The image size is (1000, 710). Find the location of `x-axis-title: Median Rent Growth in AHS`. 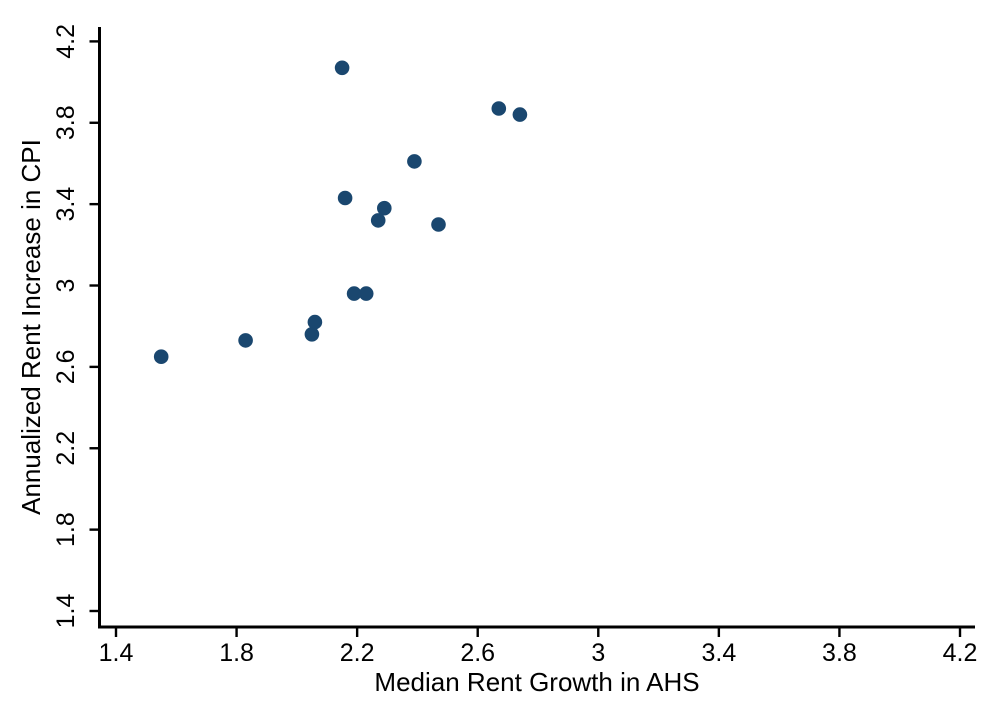

x-axis-title: Median Rent Growth in AHS is located at coordinates (536, 682).